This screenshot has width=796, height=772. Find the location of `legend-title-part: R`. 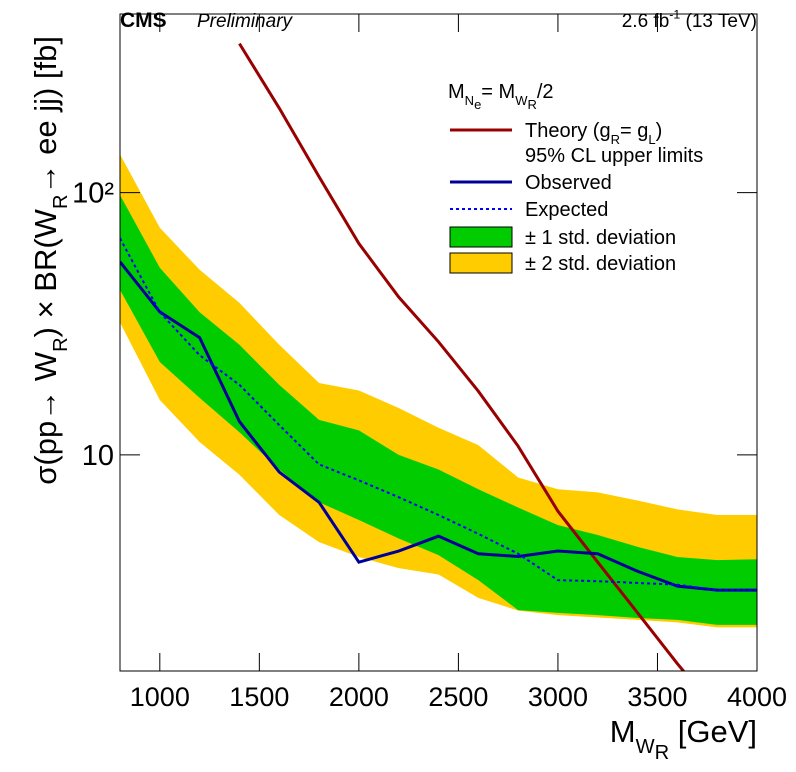

legend-title-part: R is located at coordinates (531, 104).